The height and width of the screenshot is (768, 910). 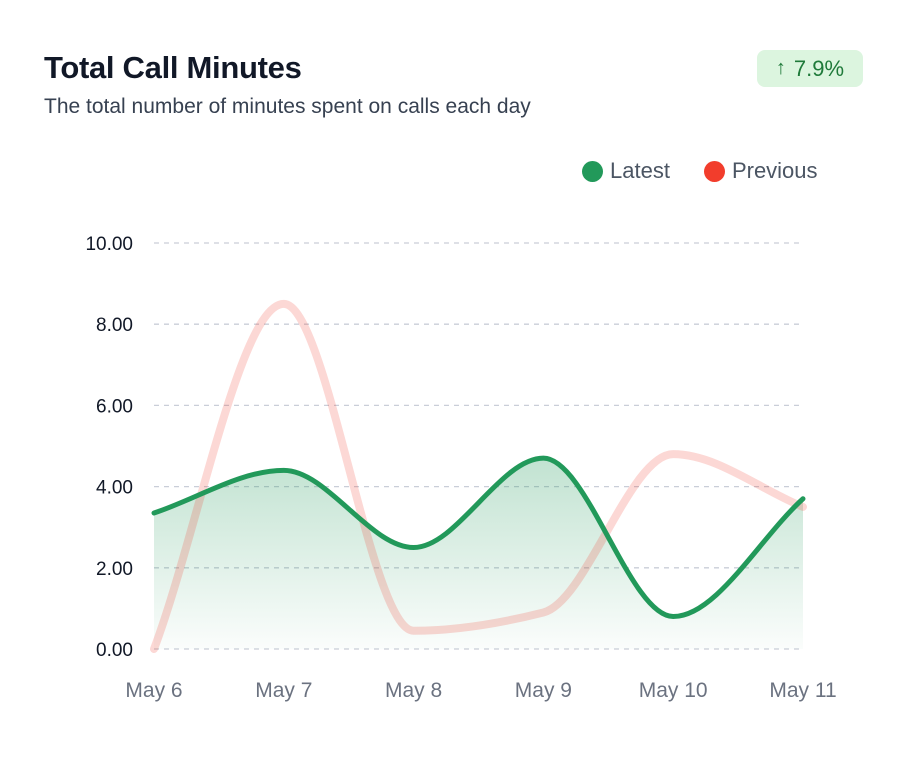 What do you see at coordinates (819, 68) in the screenshot?
I see `change-value: 7.9%` at bounding box center [819, 68].